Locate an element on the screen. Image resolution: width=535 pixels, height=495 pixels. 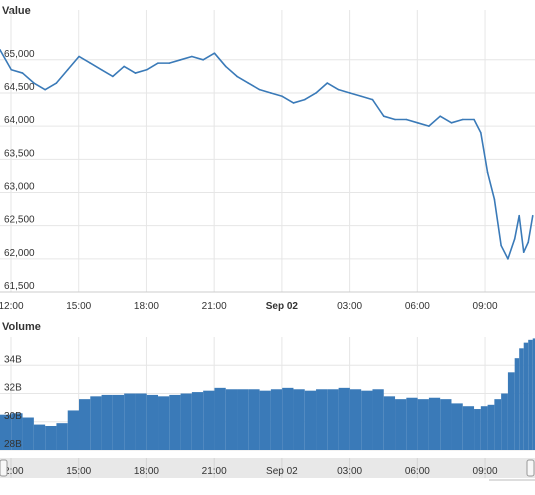
navigator-track is located at coordinates (267, 468).